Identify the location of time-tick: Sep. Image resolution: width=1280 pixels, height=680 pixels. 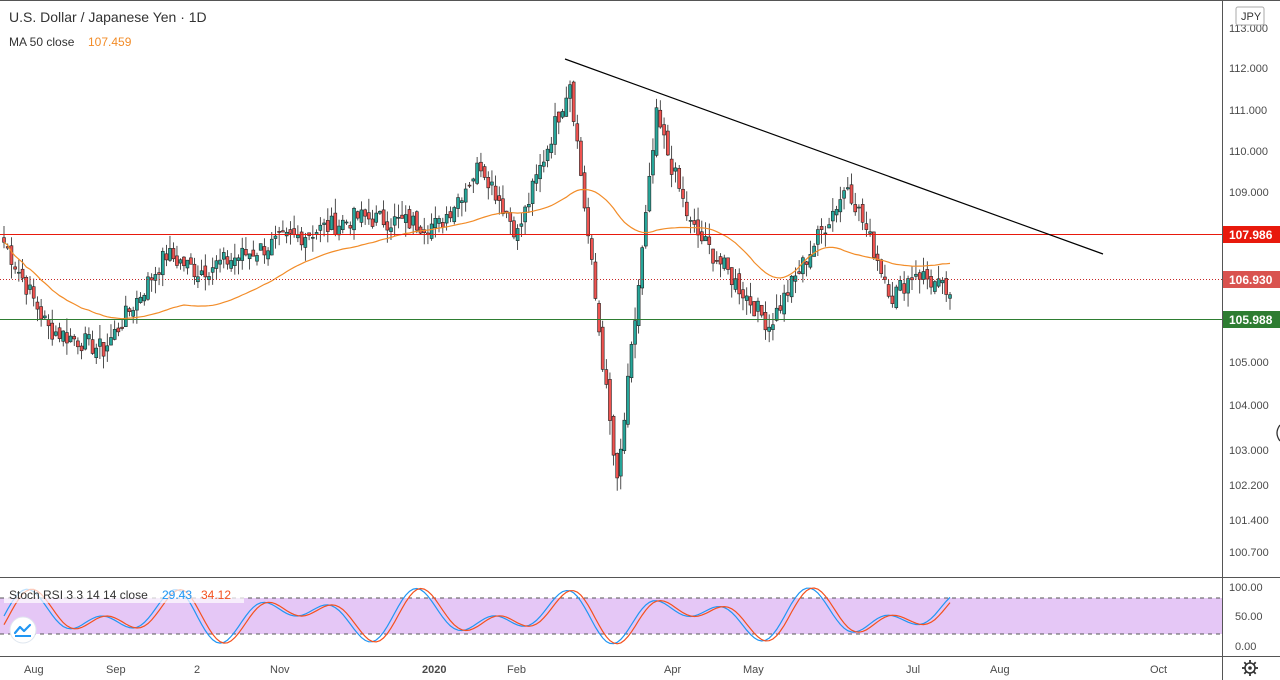
(116, 670).